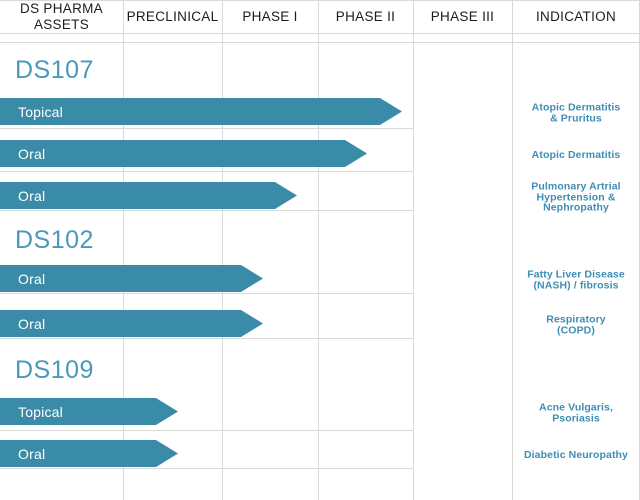 The height and width of the screenshot is (500, 640). Describe the element at coordinates (365, 16) in the screenshot. I see `header-cell-phase-ii: PHASE II` at that location.